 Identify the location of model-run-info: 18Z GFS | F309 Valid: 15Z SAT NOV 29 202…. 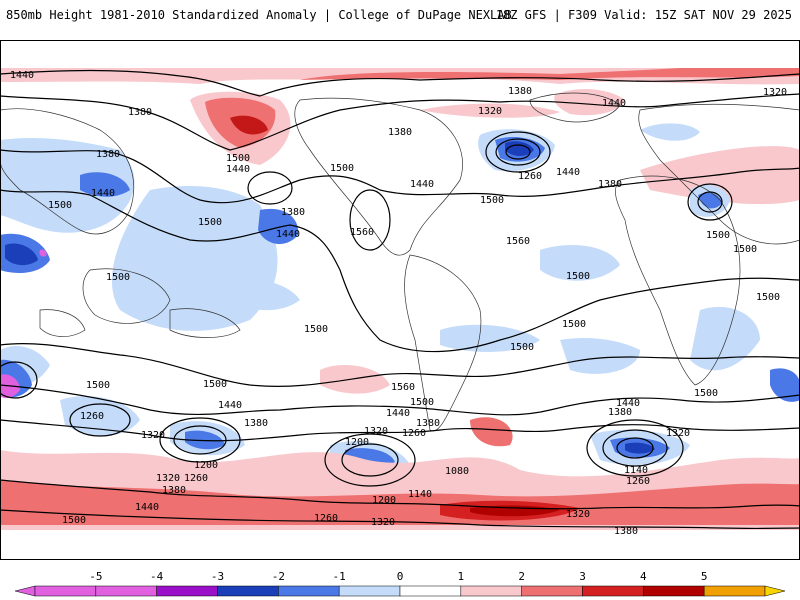
(643, 15).